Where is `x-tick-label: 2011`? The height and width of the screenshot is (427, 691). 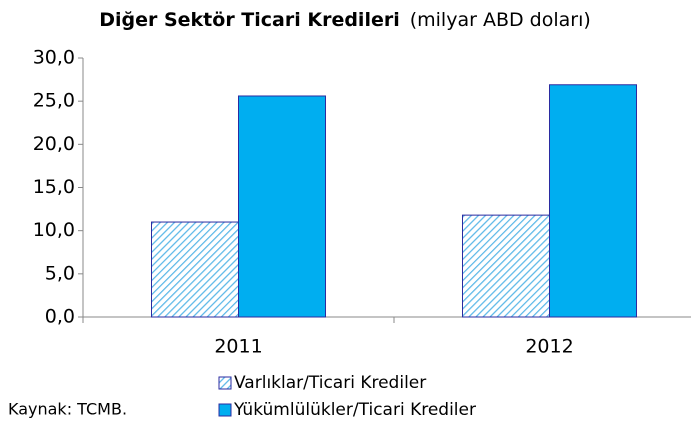
x-tick-label: 2011 is located at coordinates (238, 347).